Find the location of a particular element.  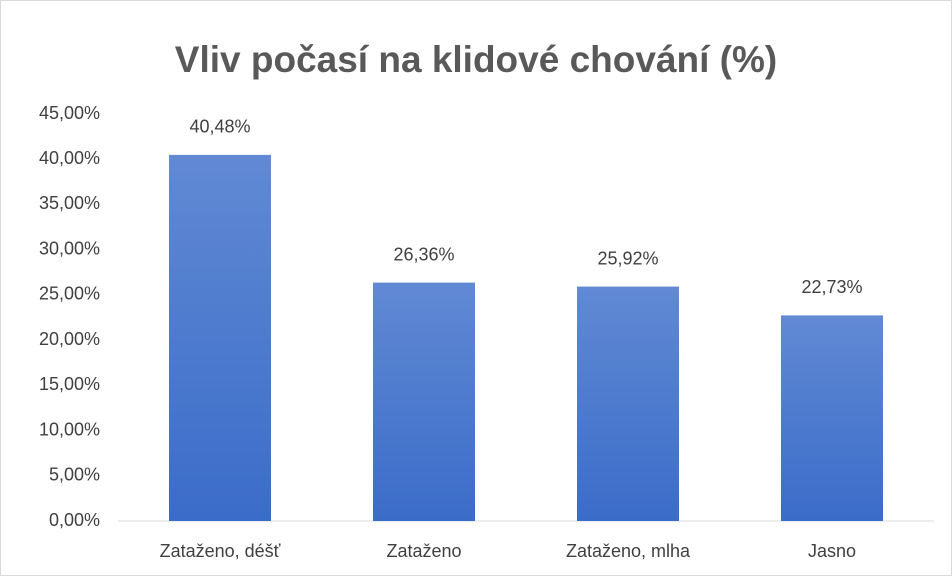

y-tick-label: 10,00% is located at coordinates (69, 429).